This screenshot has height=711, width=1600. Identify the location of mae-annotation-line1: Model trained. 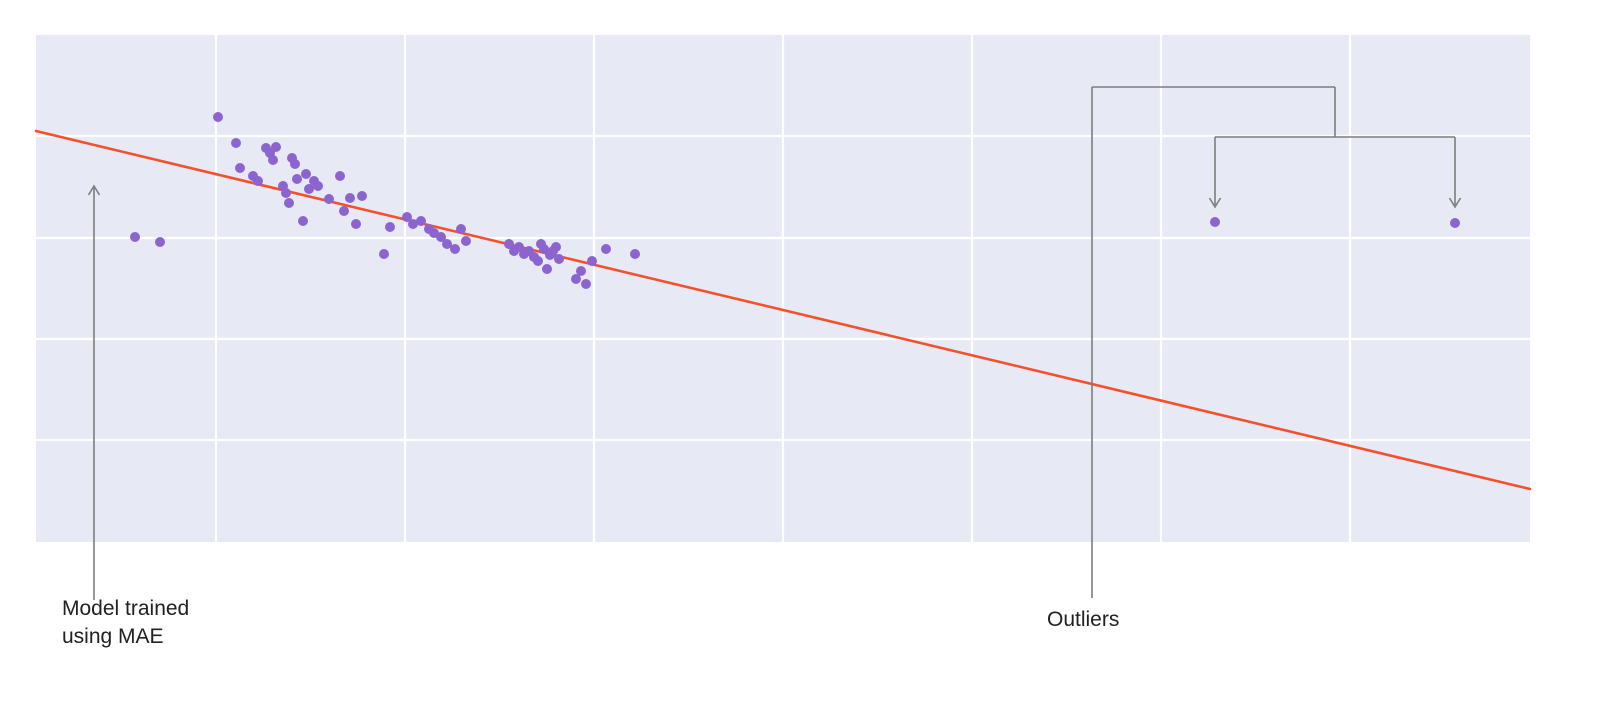
(126, 608).